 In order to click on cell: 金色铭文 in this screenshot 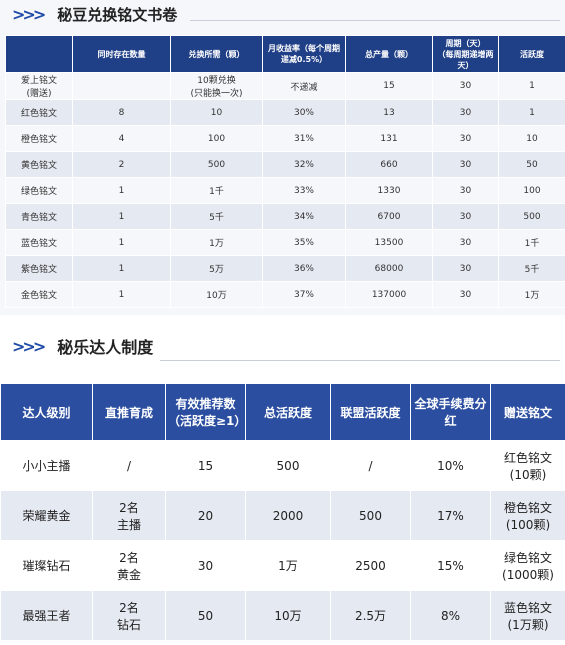, I will do `click(39, 294)`.